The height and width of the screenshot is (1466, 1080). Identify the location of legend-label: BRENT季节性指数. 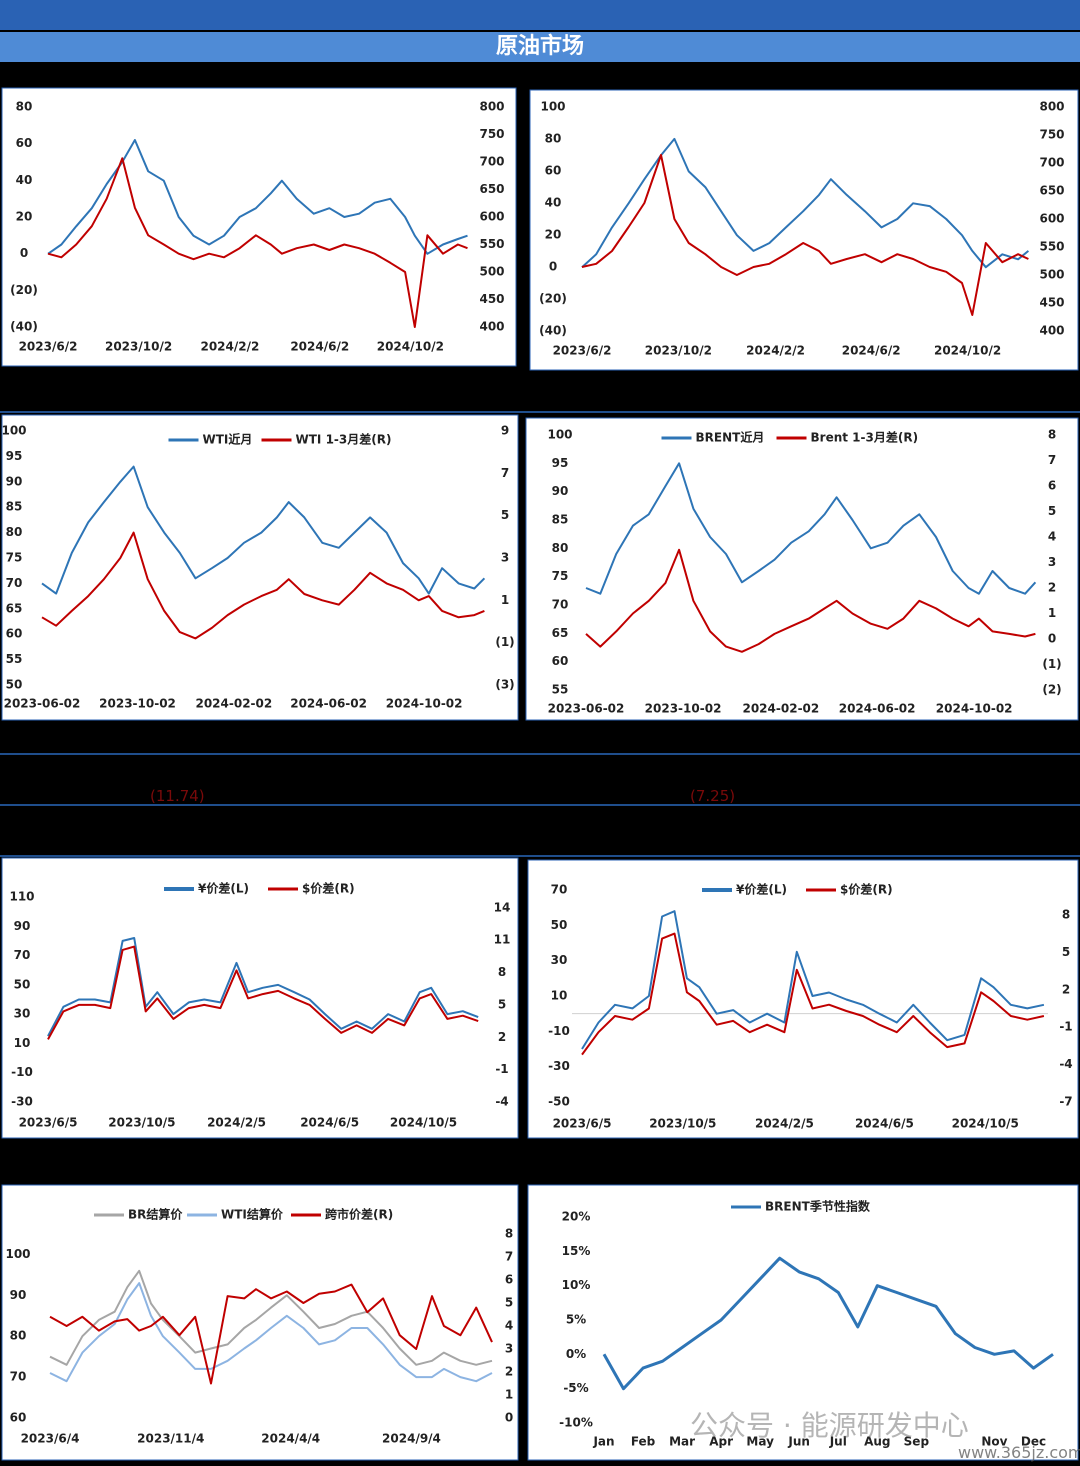
(818, 1206).